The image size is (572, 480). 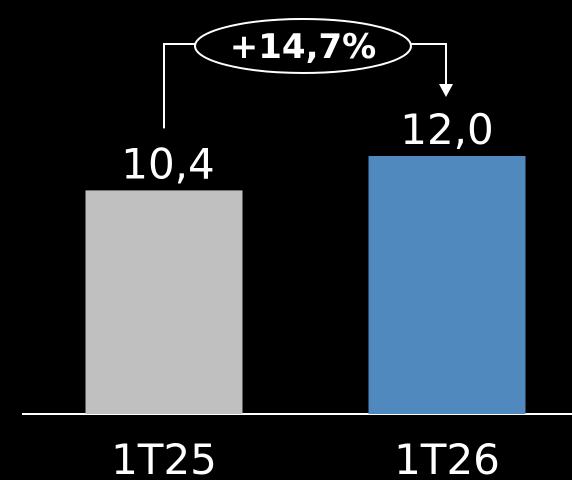 I want to click on growth-badge, so click(x=303, y=46).